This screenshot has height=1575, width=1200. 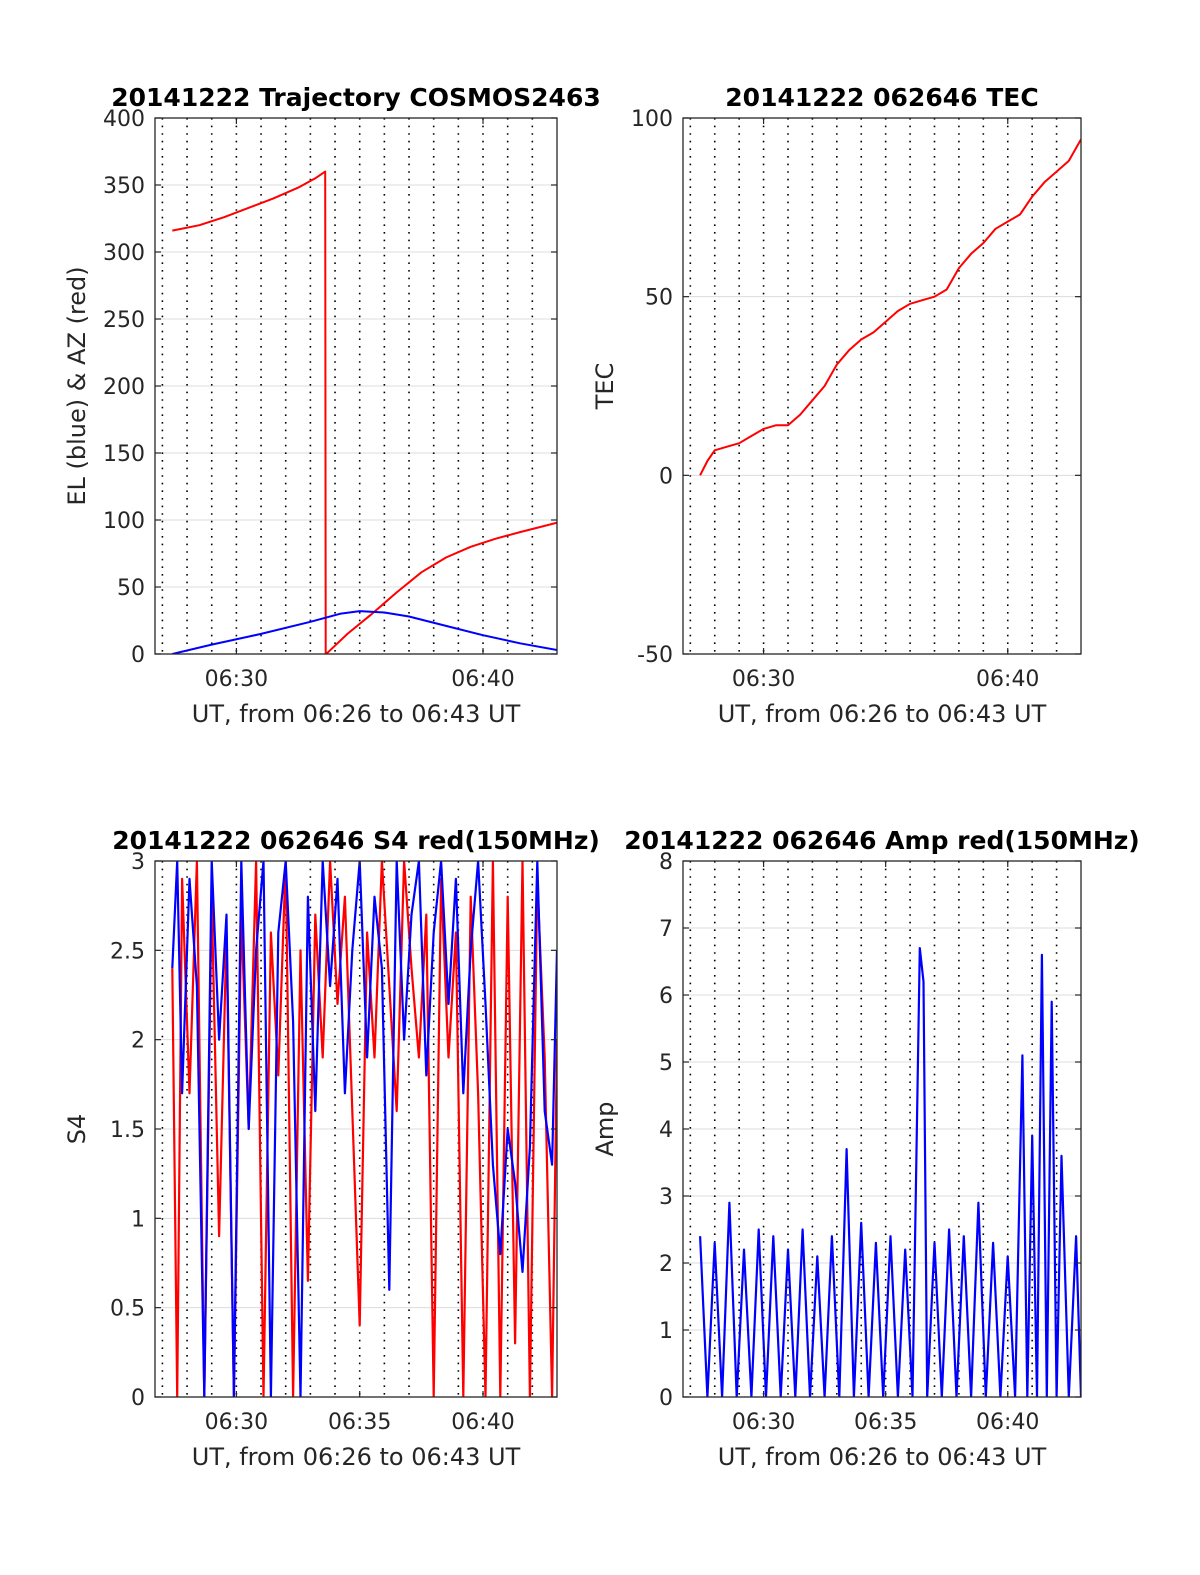 I want to click on y-tick-label: 300, so click(x=124, y=253).